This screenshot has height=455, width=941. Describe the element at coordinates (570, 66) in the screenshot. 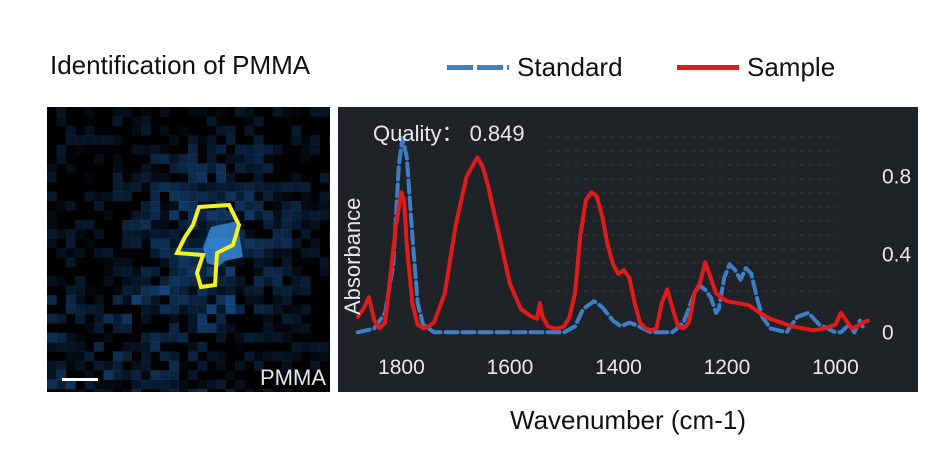

I see `legend-label-standard: Standard` at that location.